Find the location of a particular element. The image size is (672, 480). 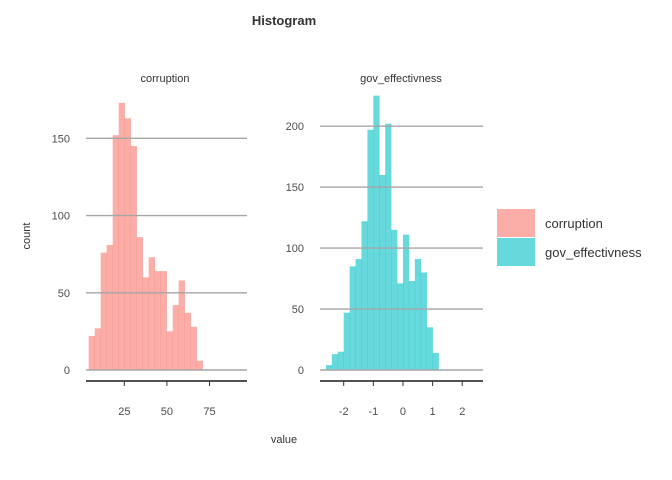

x-tick-label-corruption: 75 is located at coordinates (209, 412).